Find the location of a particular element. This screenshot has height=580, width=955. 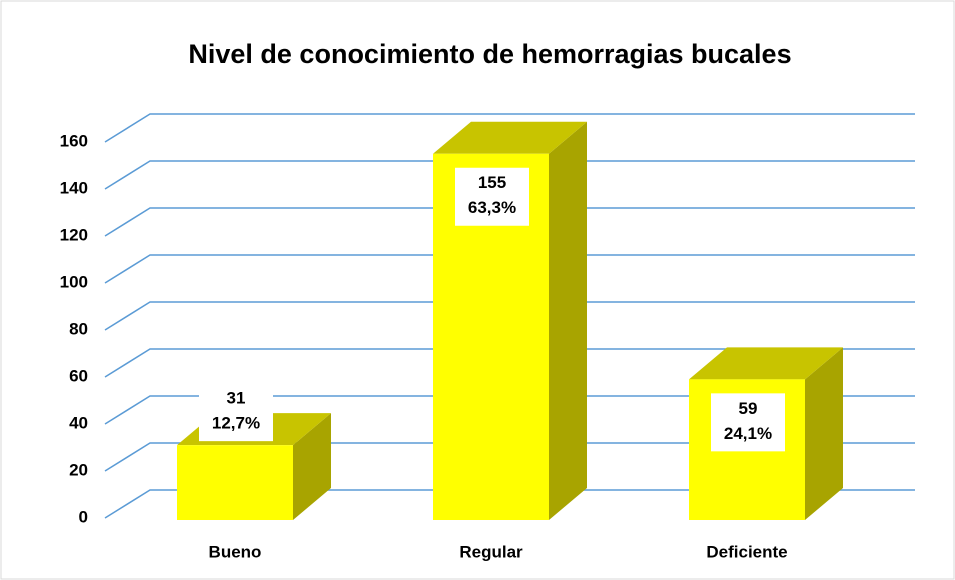

bar-front is located at coordinates (235, 482).